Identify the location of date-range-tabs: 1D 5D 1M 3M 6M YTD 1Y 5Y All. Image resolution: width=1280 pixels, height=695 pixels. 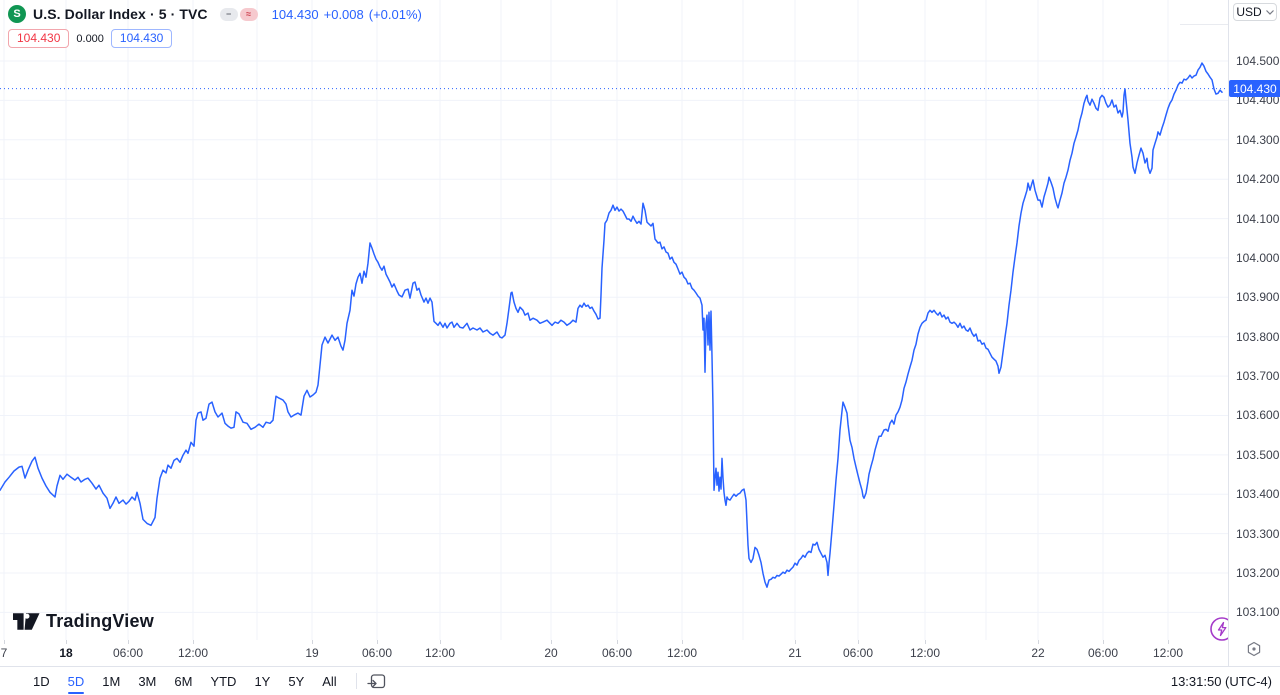
(185, 682).